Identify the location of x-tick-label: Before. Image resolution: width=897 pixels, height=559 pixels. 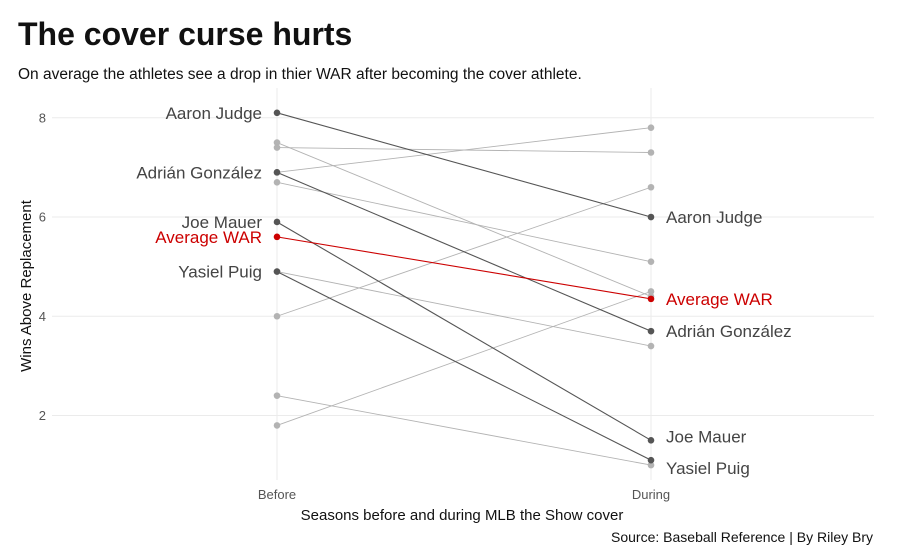
(277, 494).